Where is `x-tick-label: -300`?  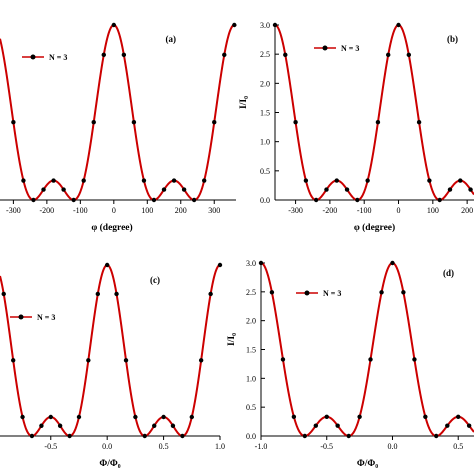 x-tick-label: -300 is located at coordinates (13, 210).